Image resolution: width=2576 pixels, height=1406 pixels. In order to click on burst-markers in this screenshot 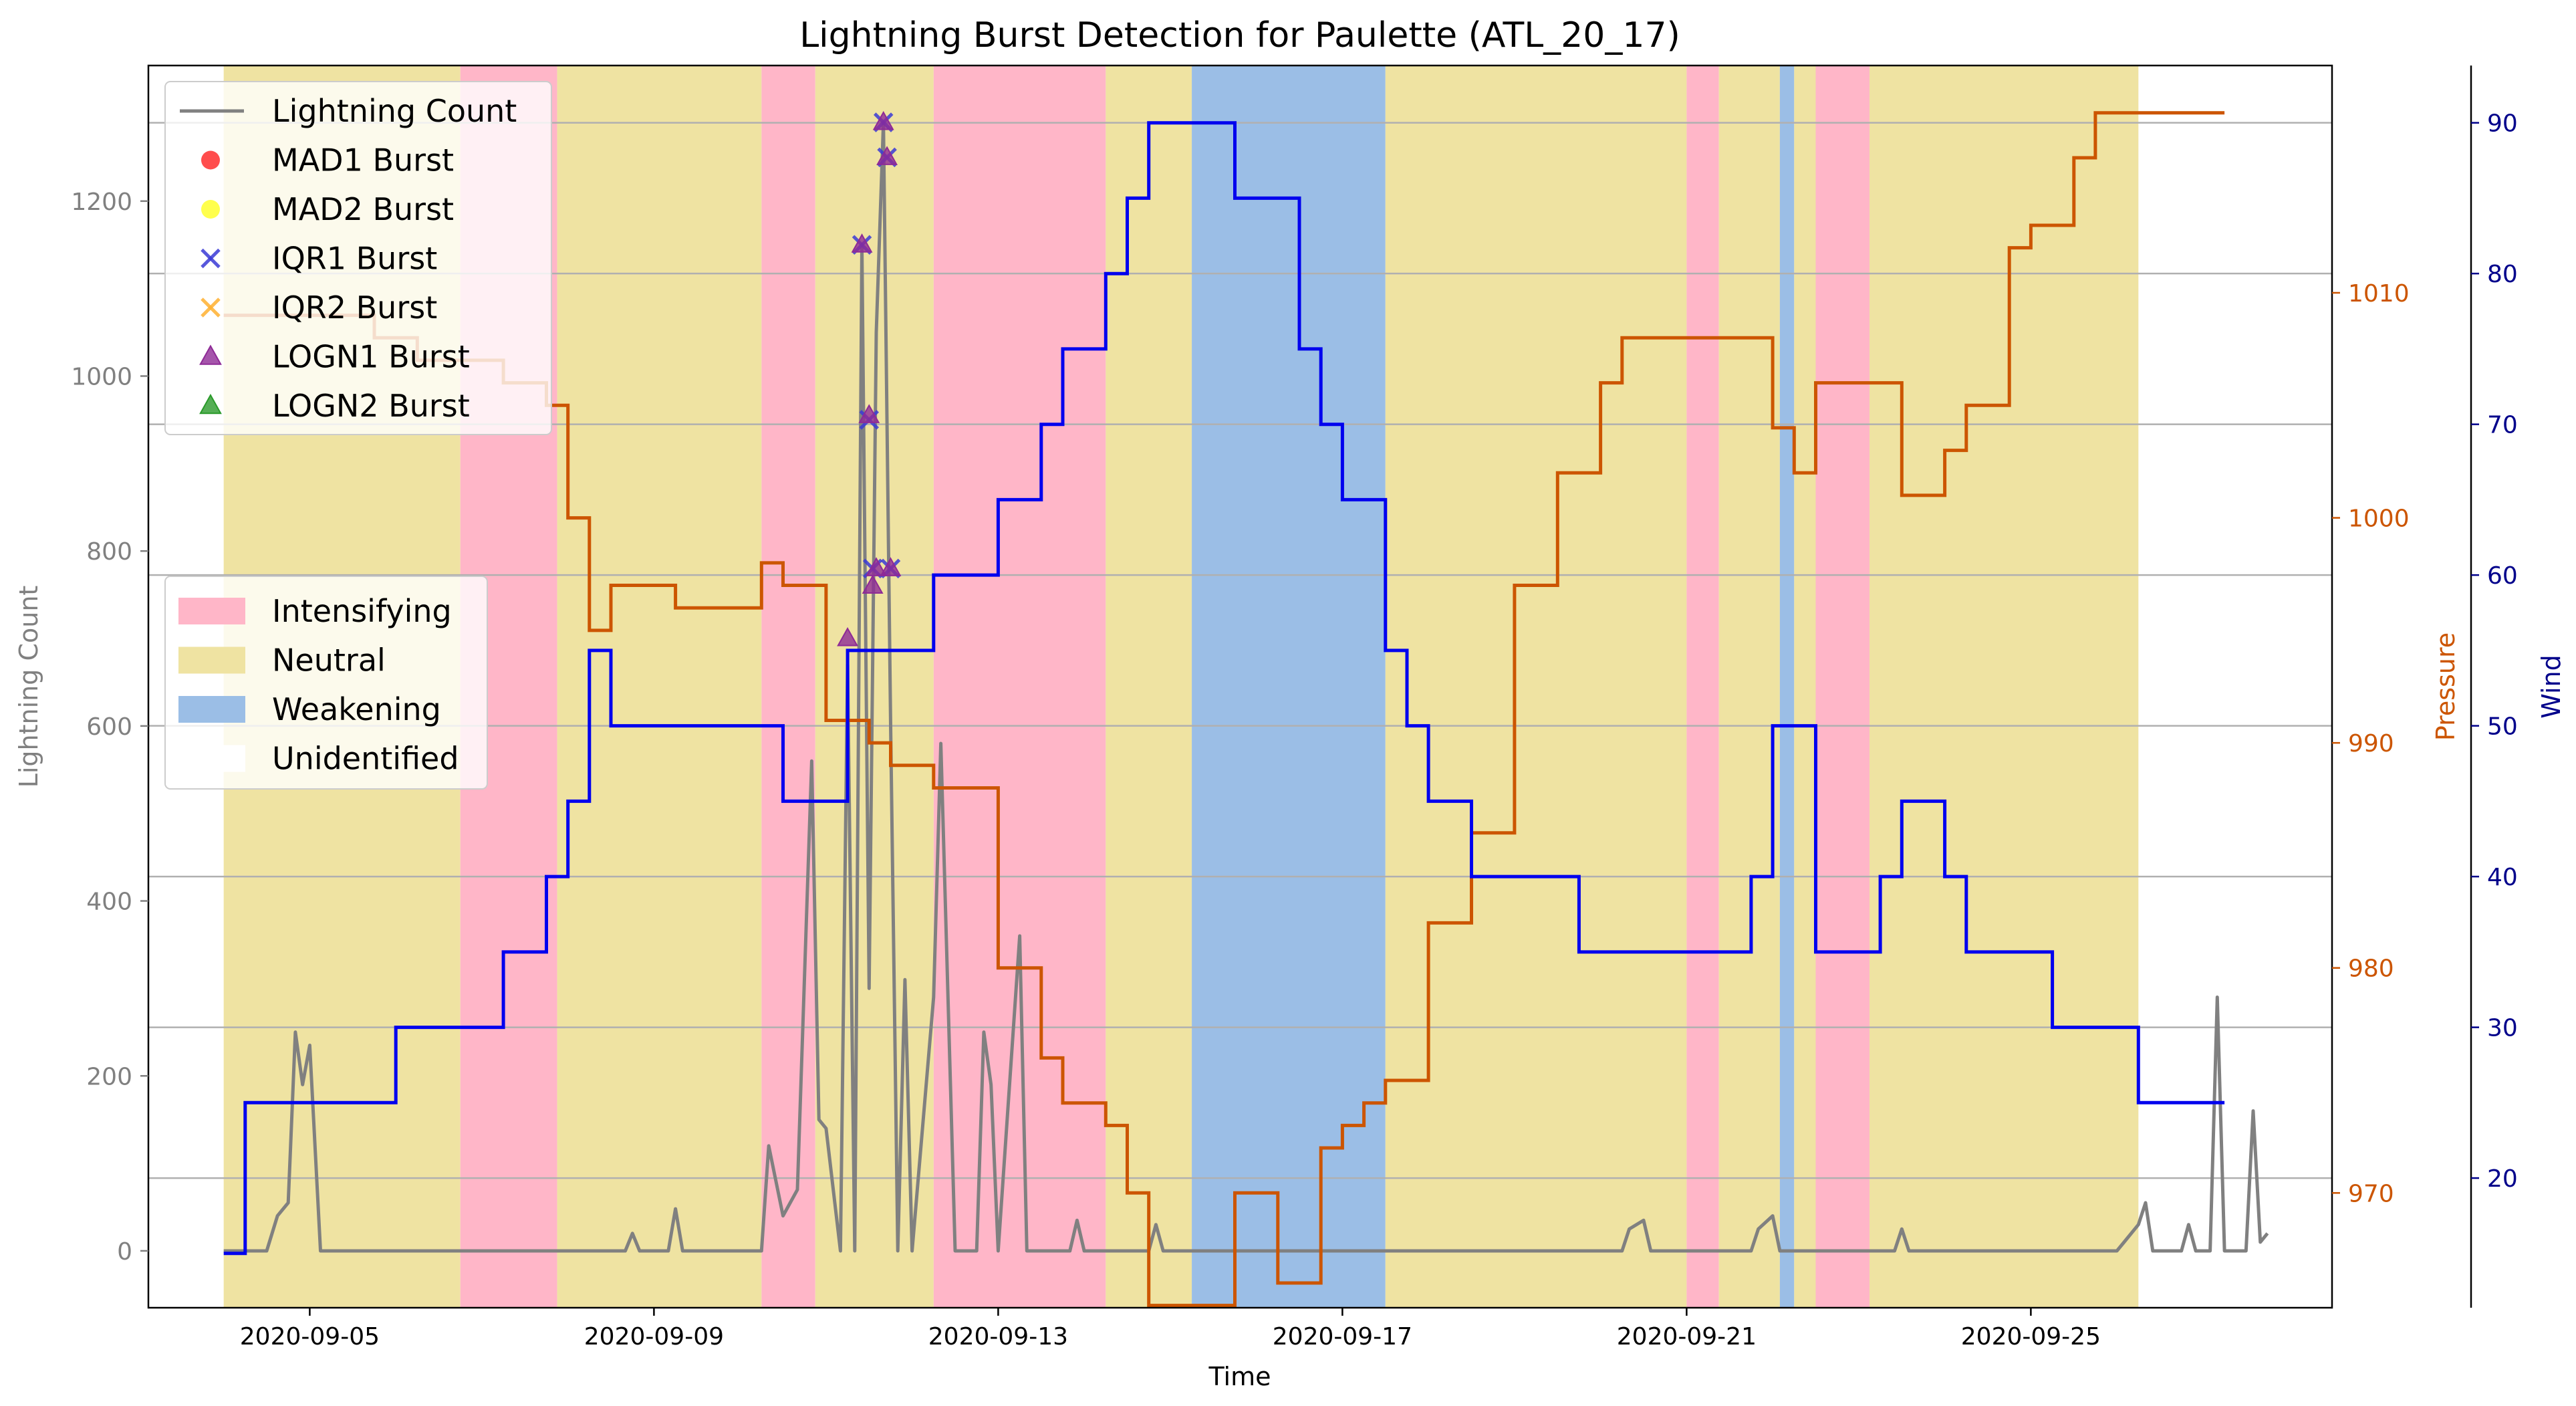, I will do `click(869, 378)`.